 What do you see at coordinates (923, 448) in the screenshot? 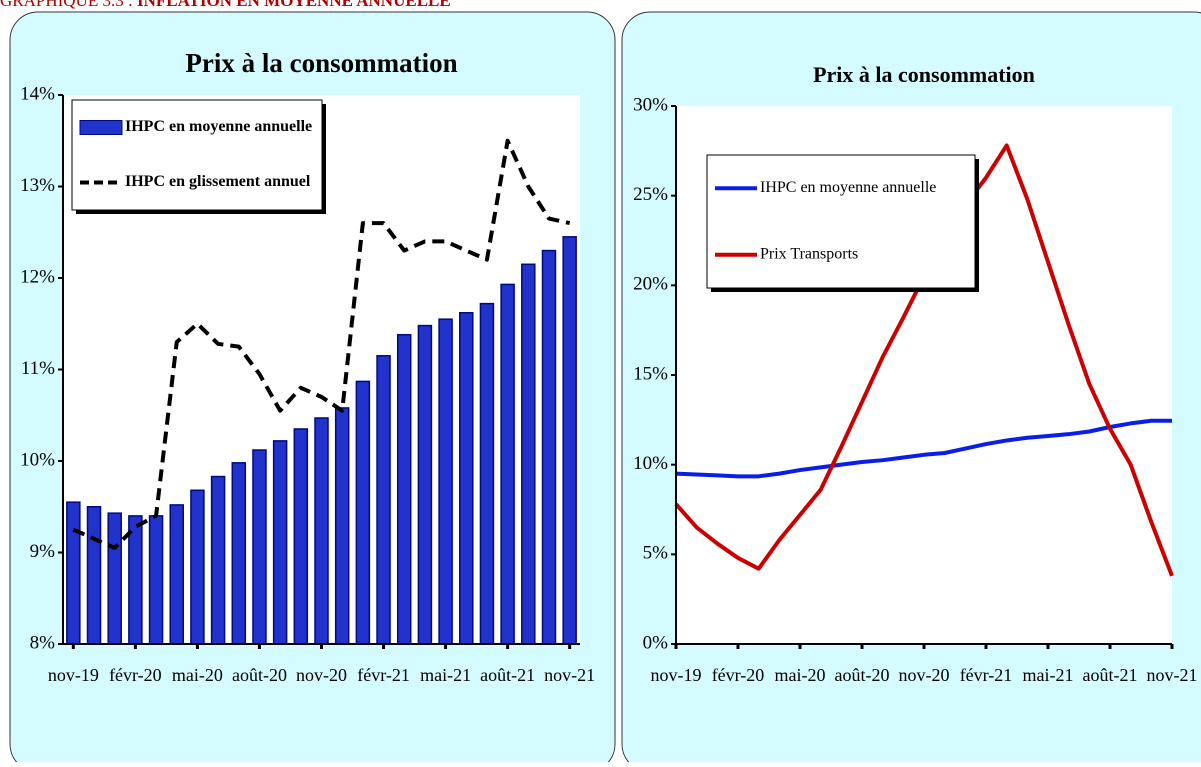
I see `line` at bounding box center [923, 448].